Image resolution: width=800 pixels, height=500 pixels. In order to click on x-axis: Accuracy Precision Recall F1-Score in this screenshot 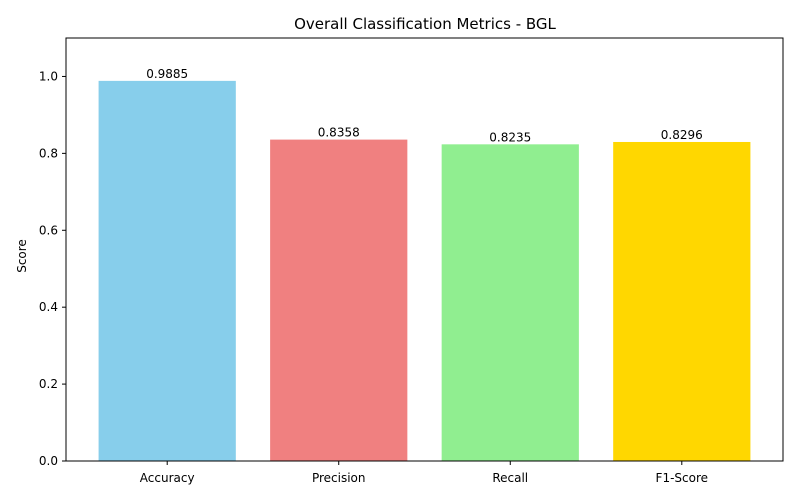, I will do `click(424, 473)`.